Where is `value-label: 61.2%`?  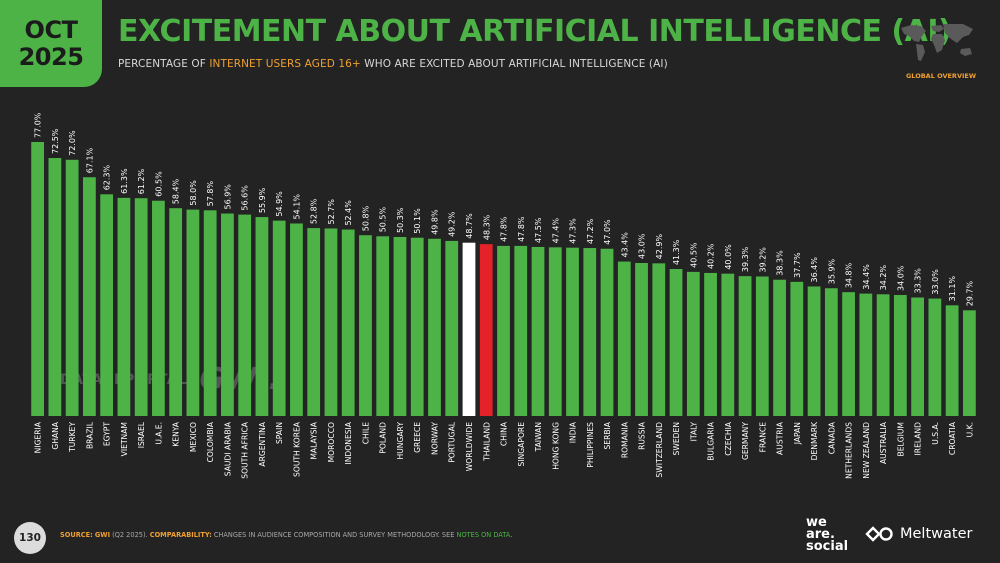
value-label: 61.2% is located at coordinates (141, 181).